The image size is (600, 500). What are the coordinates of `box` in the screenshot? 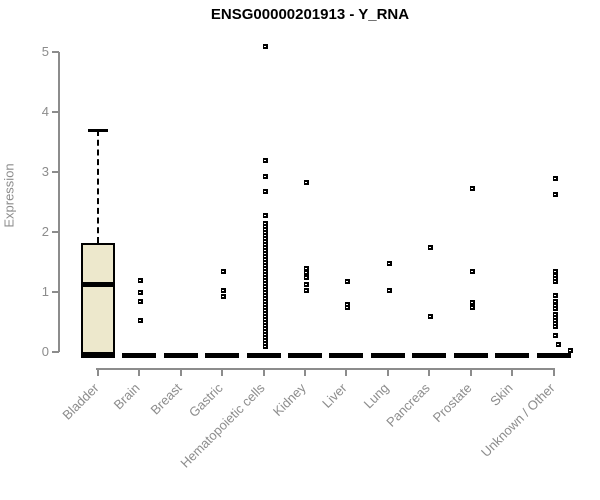 It's located at (97, 300).